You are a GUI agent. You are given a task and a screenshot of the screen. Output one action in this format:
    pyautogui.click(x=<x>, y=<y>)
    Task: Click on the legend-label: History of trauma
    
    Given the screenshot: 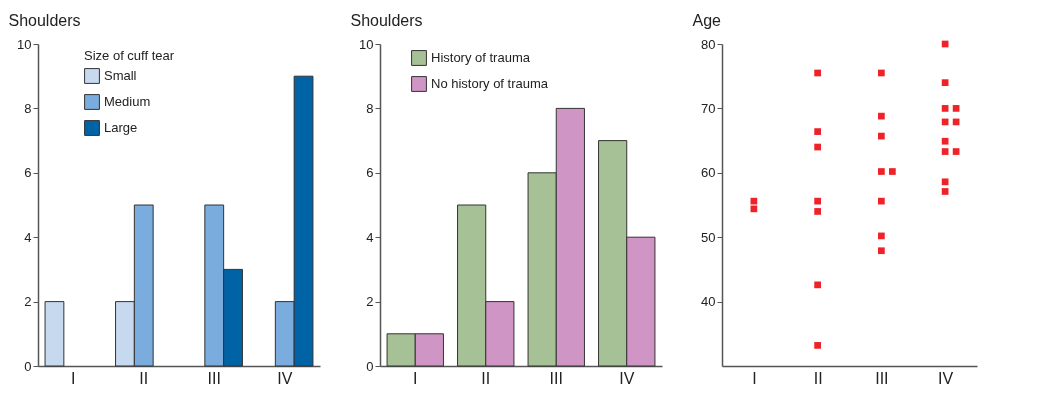 What is the action you would take?
    pyautogui.click(x=481, y=57)
    